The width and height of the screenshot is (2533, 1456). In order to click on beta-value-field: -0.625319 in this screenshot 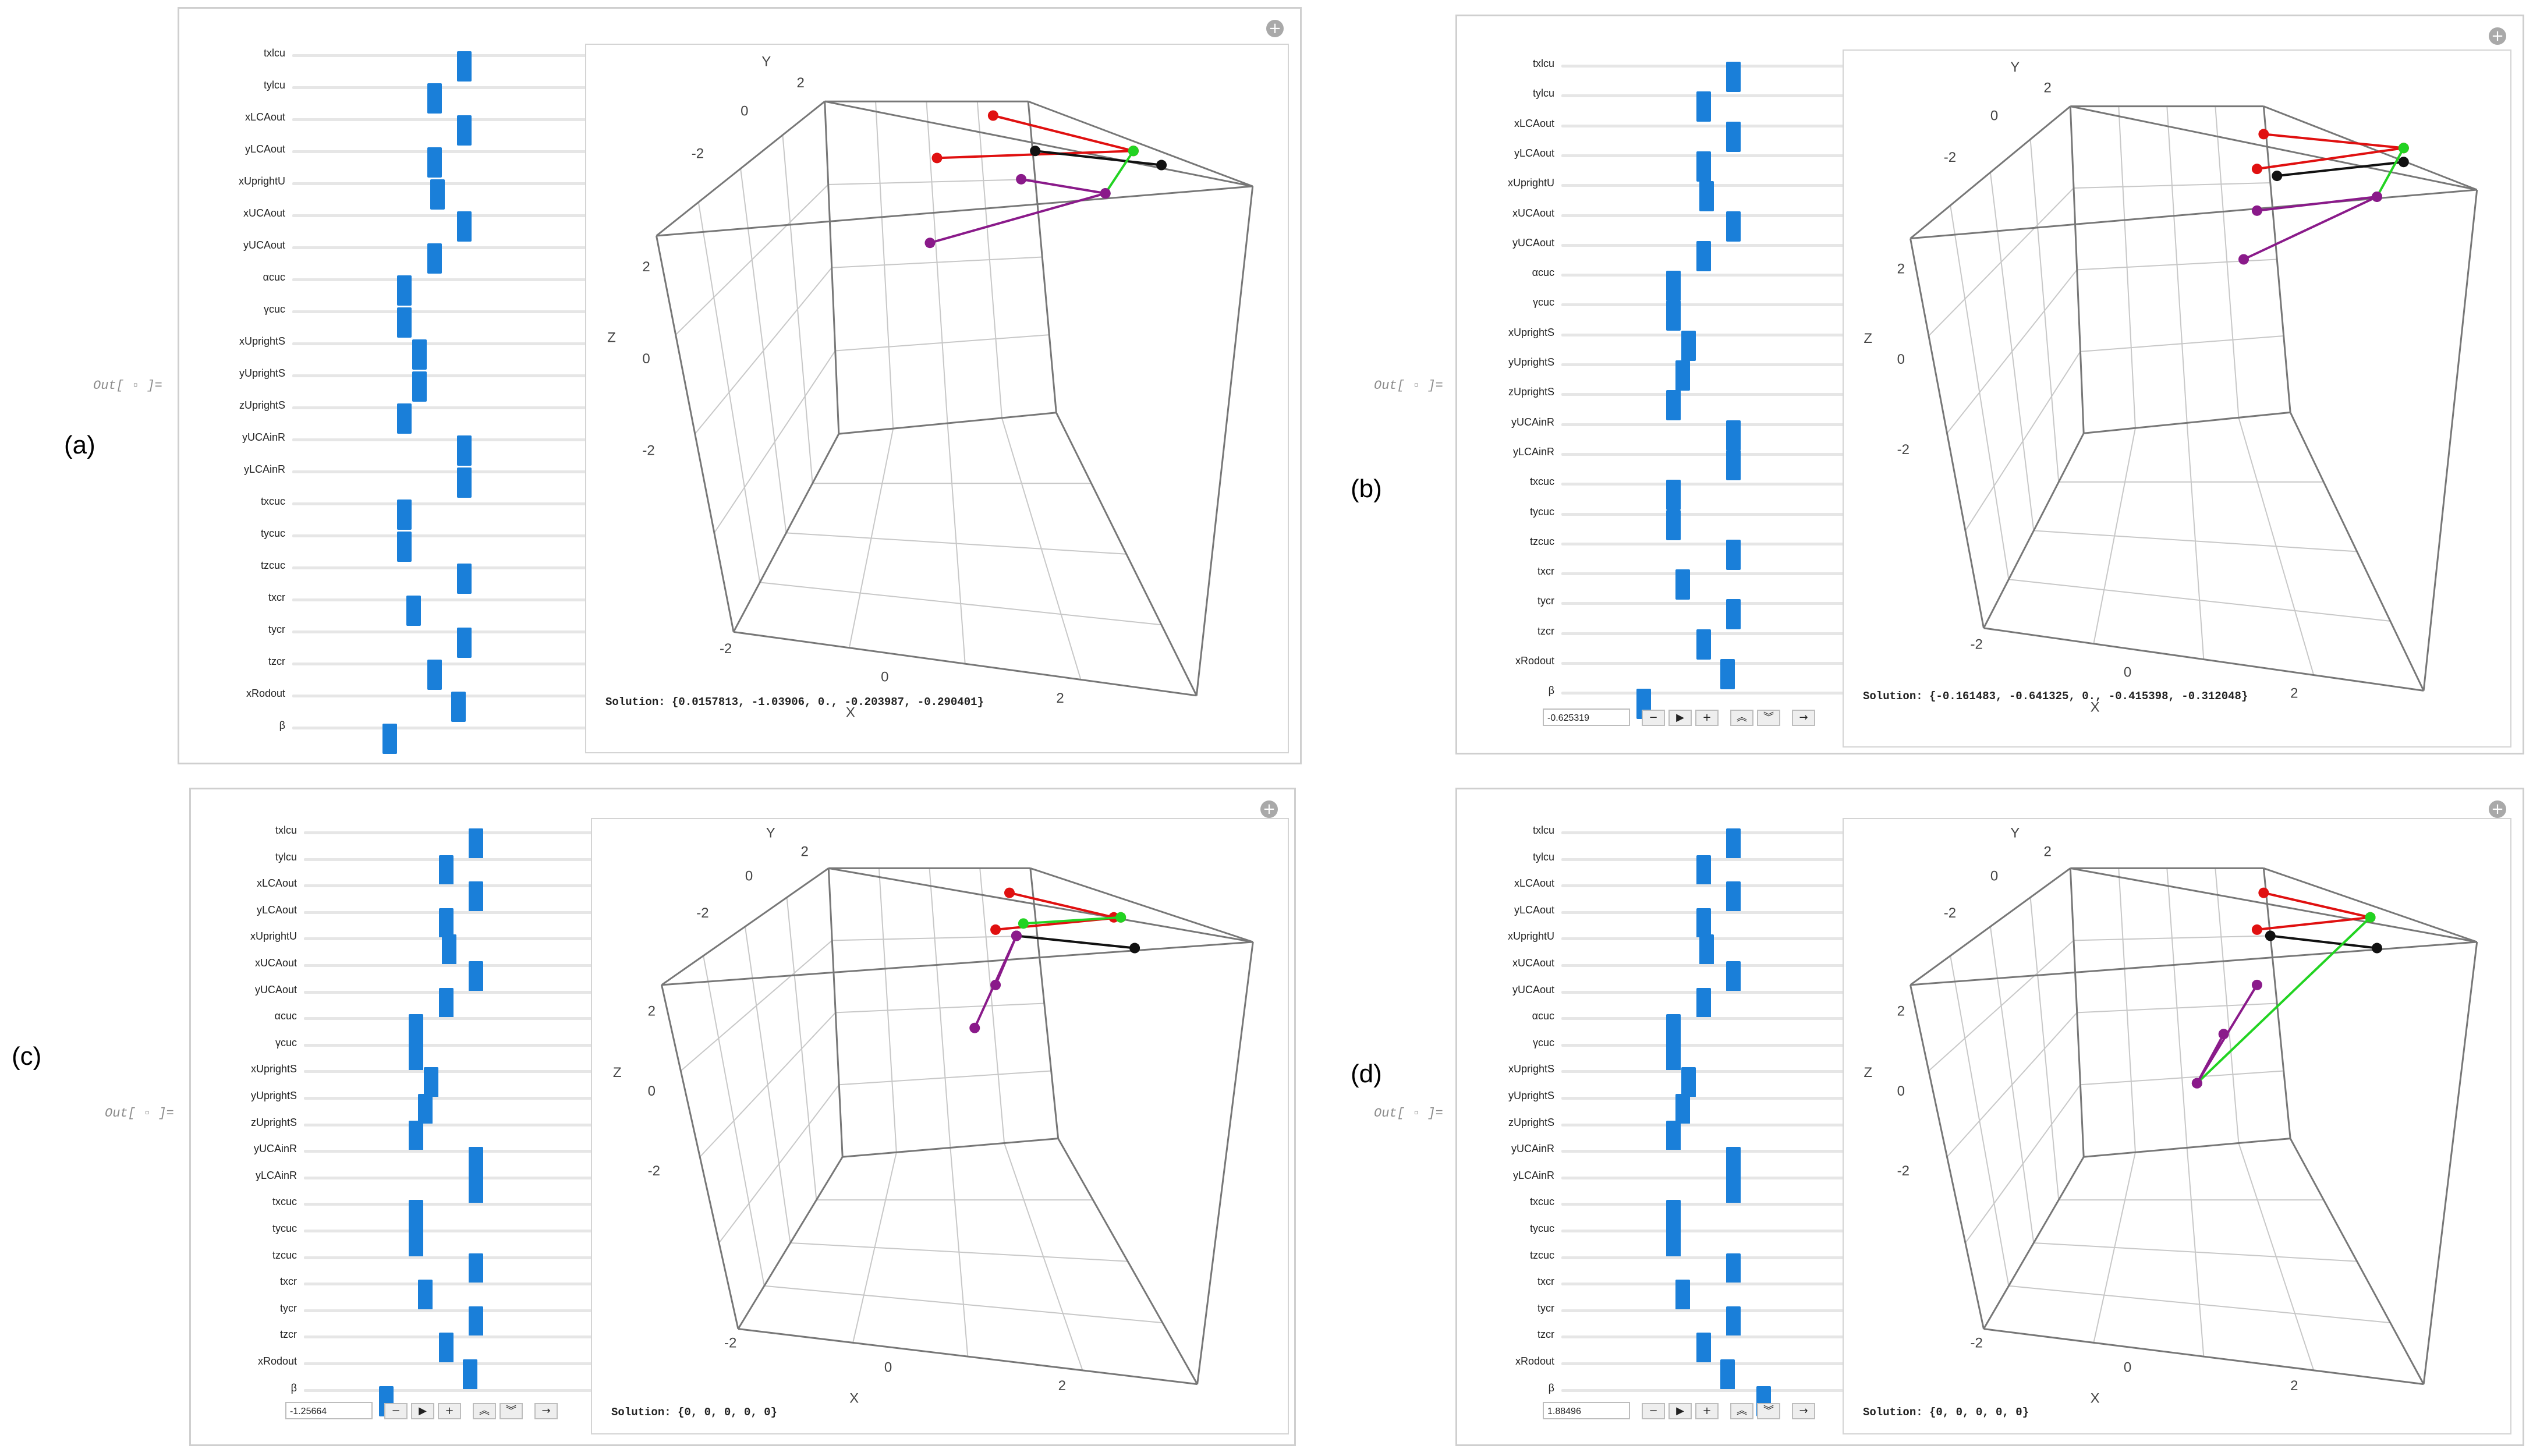, I will do `click(1587, 717)`.